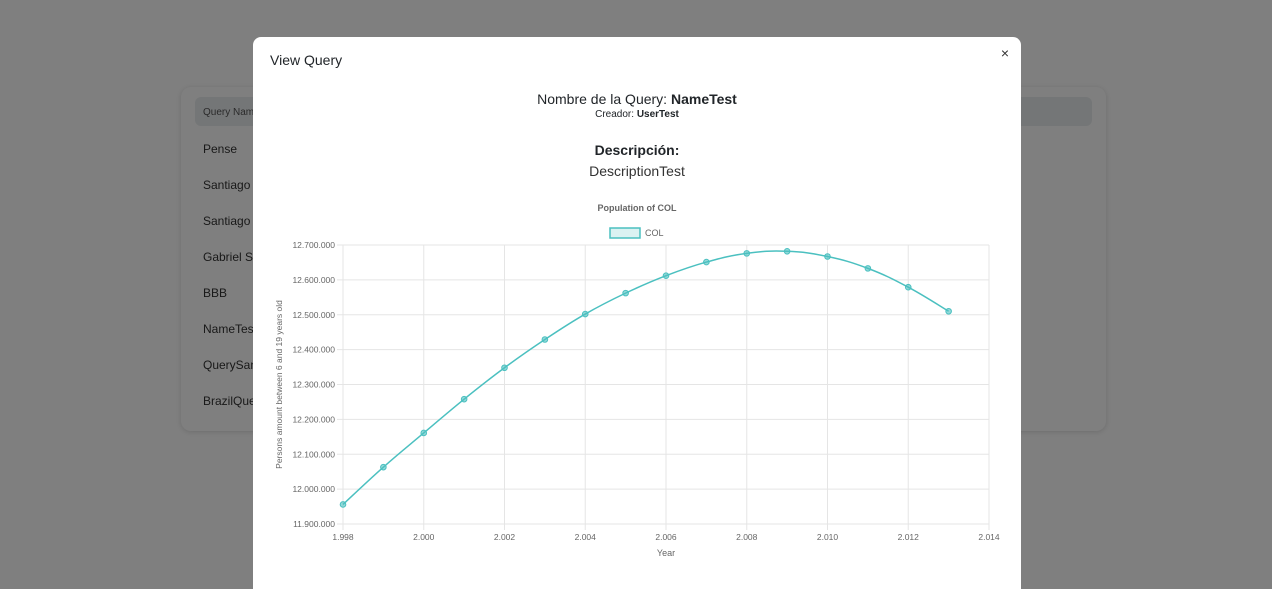  What do you see at coordinates (637, 150) in the screenshot?
I see `description-label: Descripción:` at bounding box center [637, 150].